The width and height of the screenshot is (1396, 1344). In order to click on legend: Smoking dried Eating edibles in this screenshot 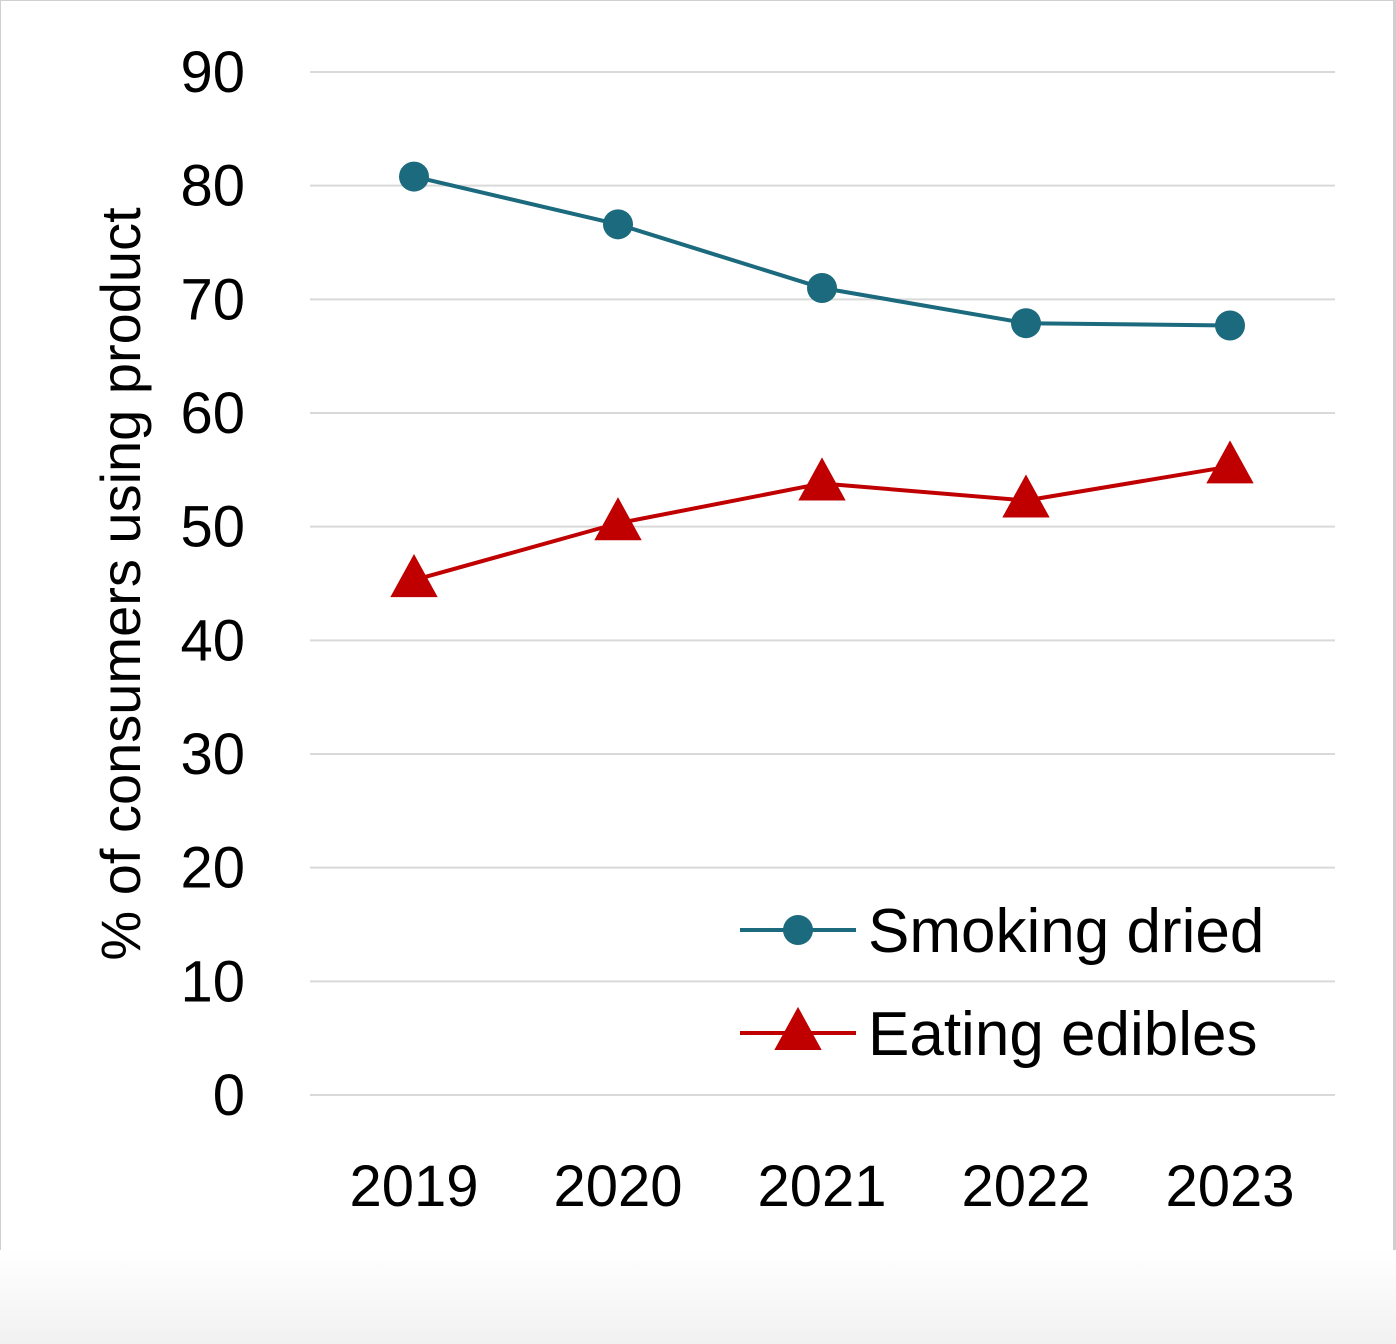, I will do `click(1002, 983)`.